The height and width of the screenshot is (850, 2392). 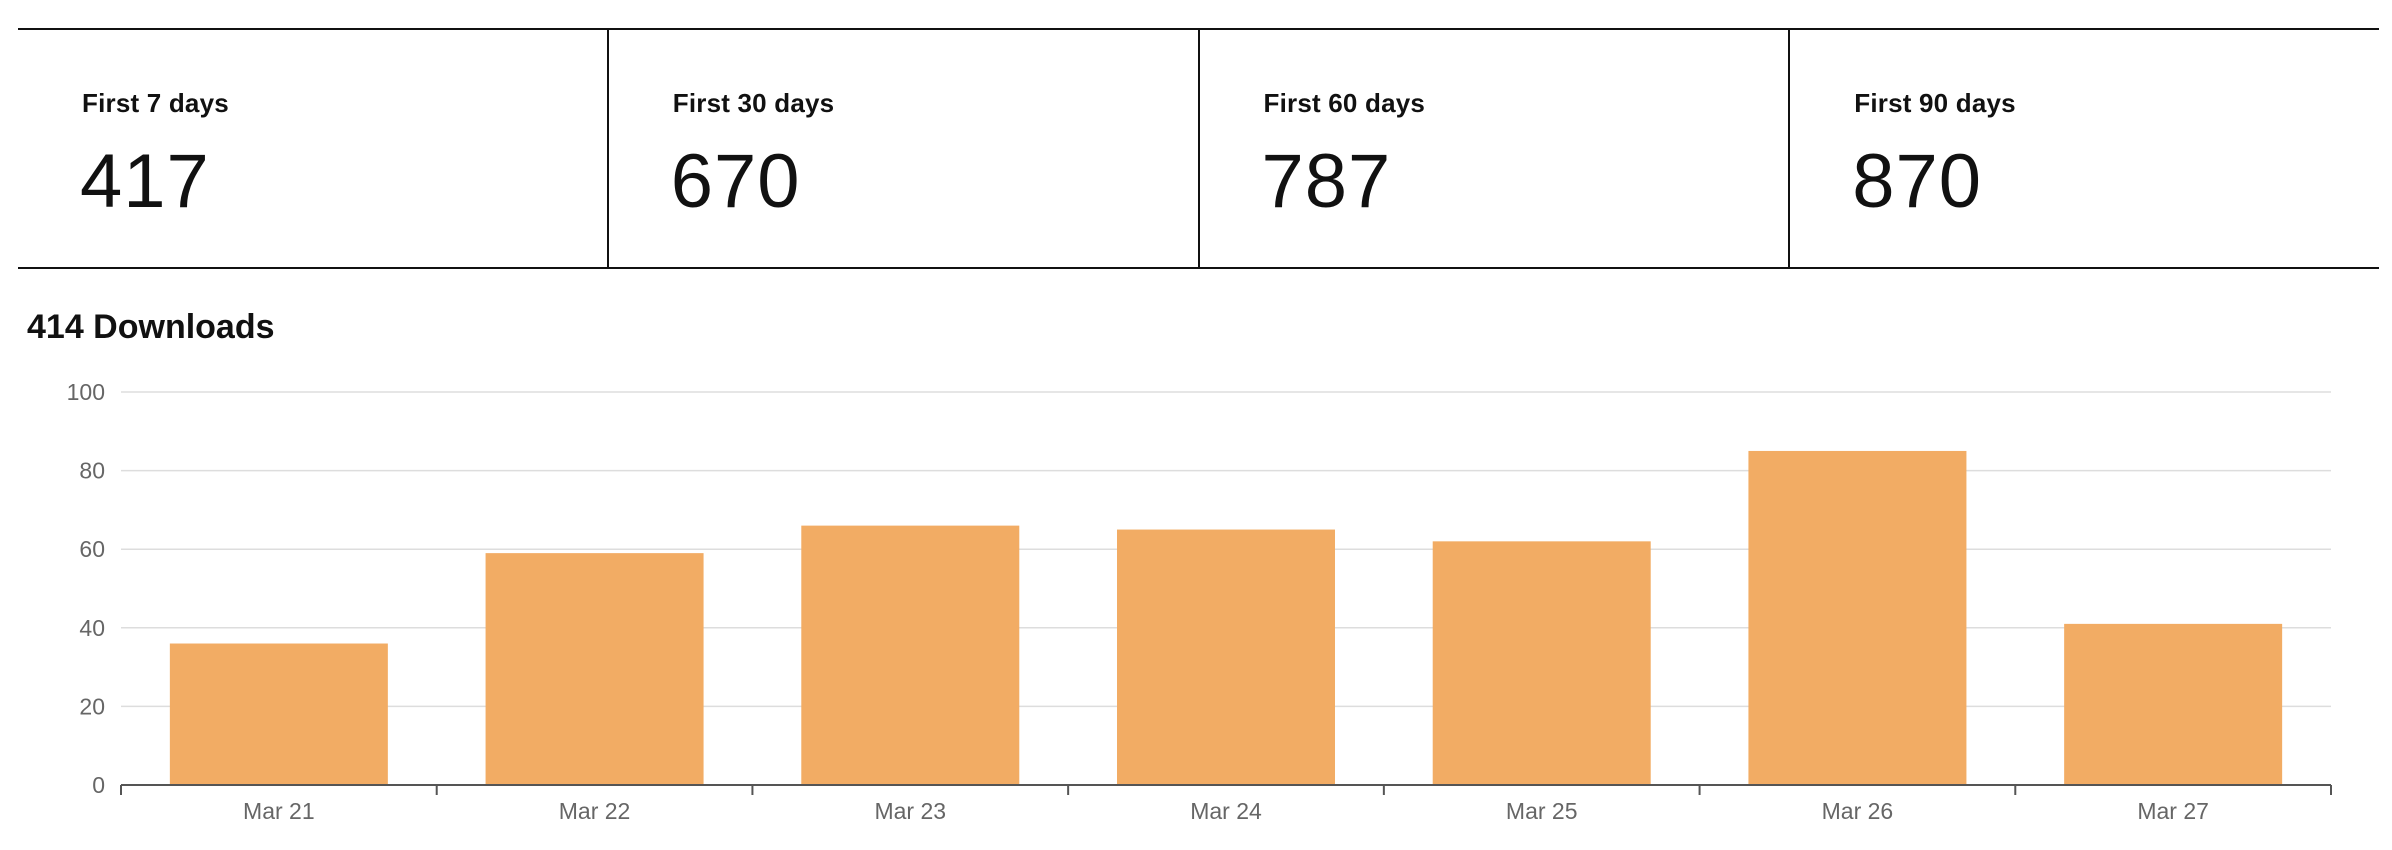 What do you see at coordinates (910, 811) in the screenshot?
I see `x-tick-label: Mar 23` at bounding box center [910, 811].